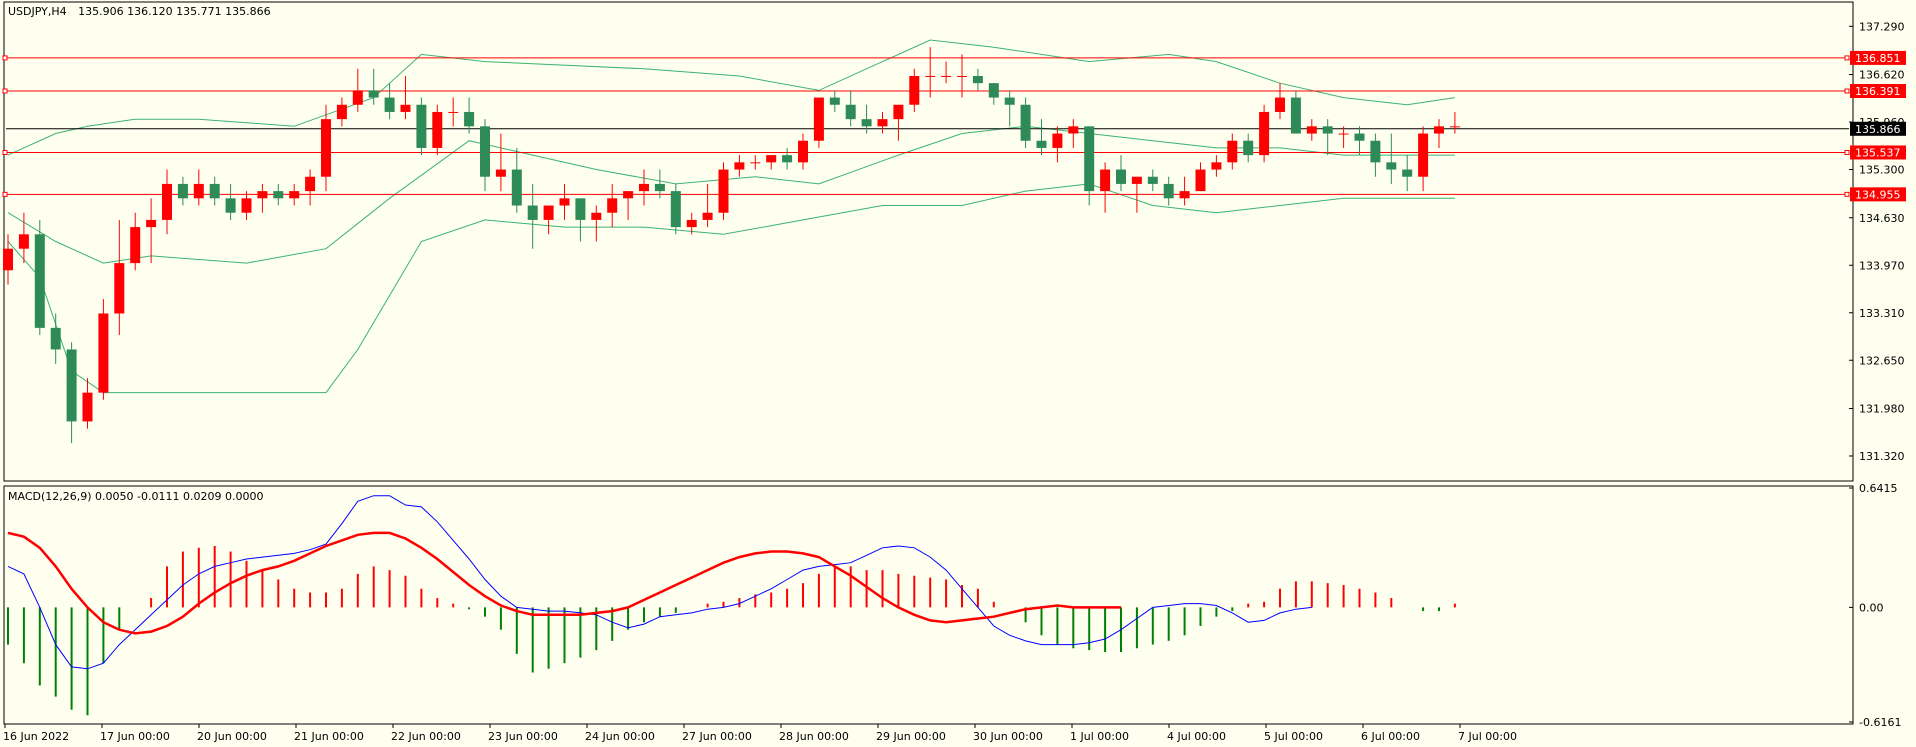  I want to click on macd-axis: 0.6415 0.00 -0.6161, so click(1875, 605).